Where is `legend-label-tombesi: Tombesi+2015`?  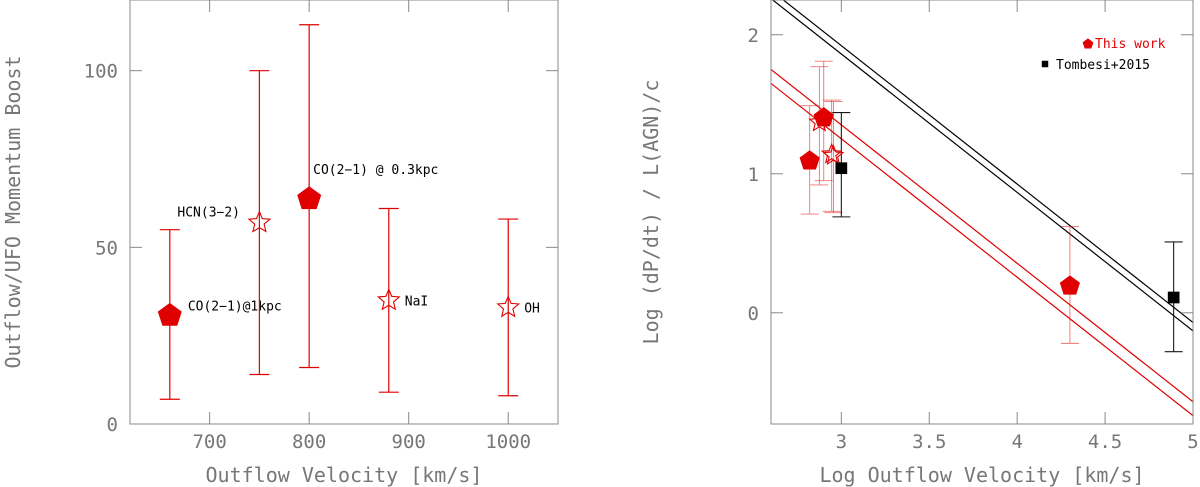
legend-label-tombesi: Tombesi+2015 is located at coordinates (1103, 65).